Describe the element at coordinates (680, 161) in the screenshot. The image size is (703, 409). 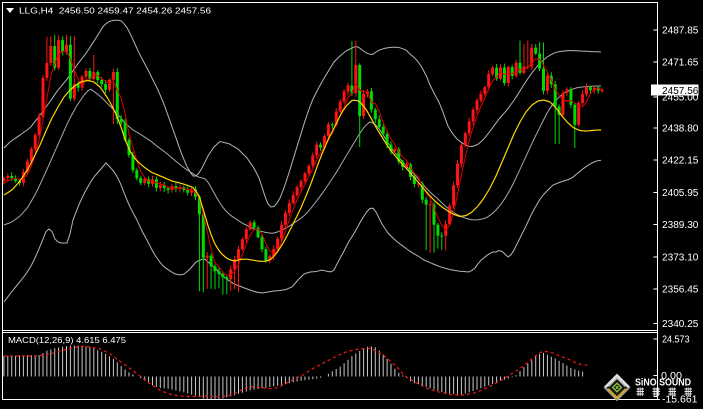
I see `svg-text: 2422.15` at that location.